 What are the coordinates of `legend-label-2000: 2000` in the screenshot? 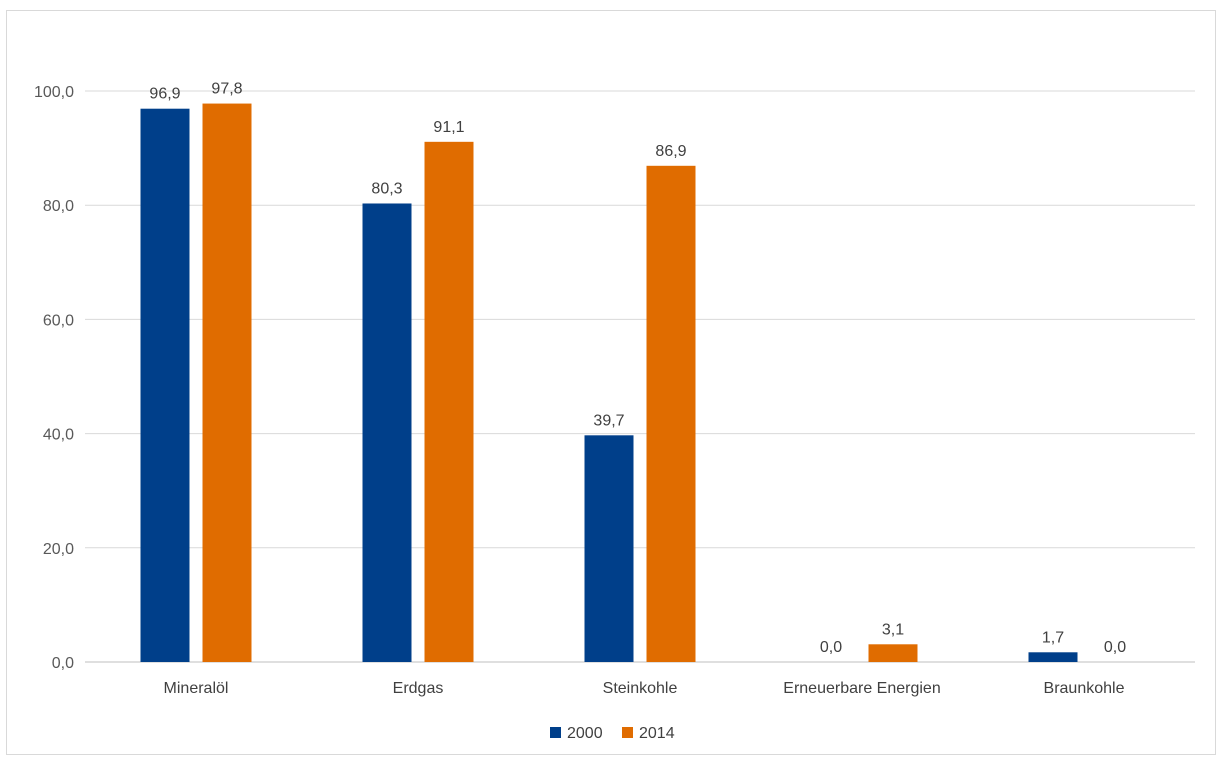 It's located at (585, 733).